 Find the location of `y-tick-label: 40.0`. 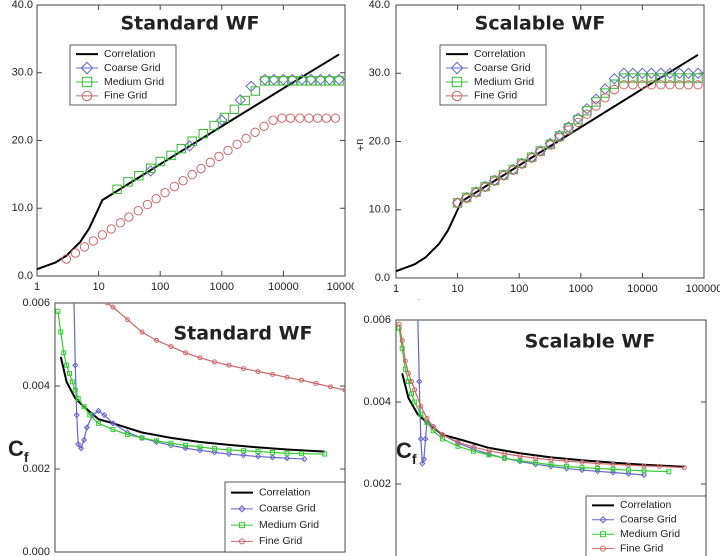

y-tick-label: 40.0 is located at coordinates (22, 5).